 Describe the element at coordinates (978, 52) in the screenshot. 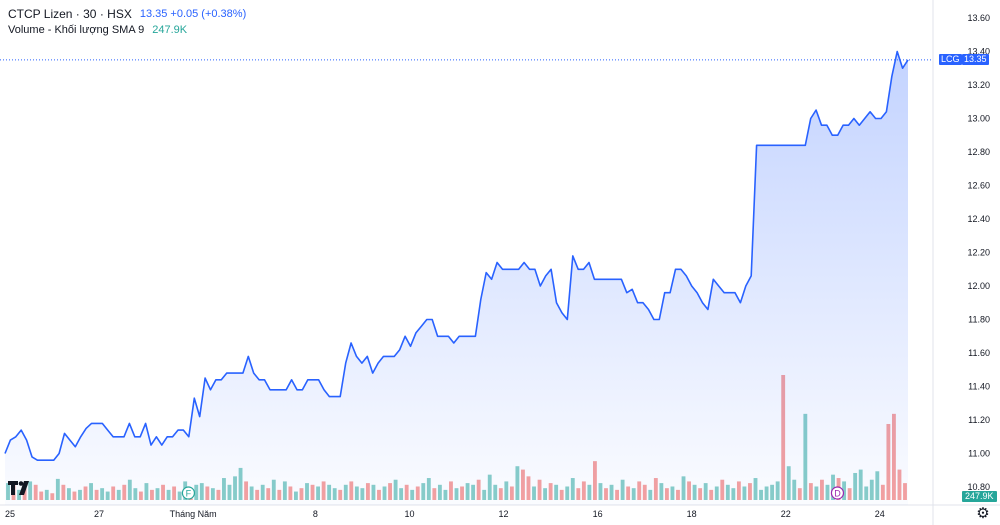

I see `y-tick-label: 13.40` at that location.